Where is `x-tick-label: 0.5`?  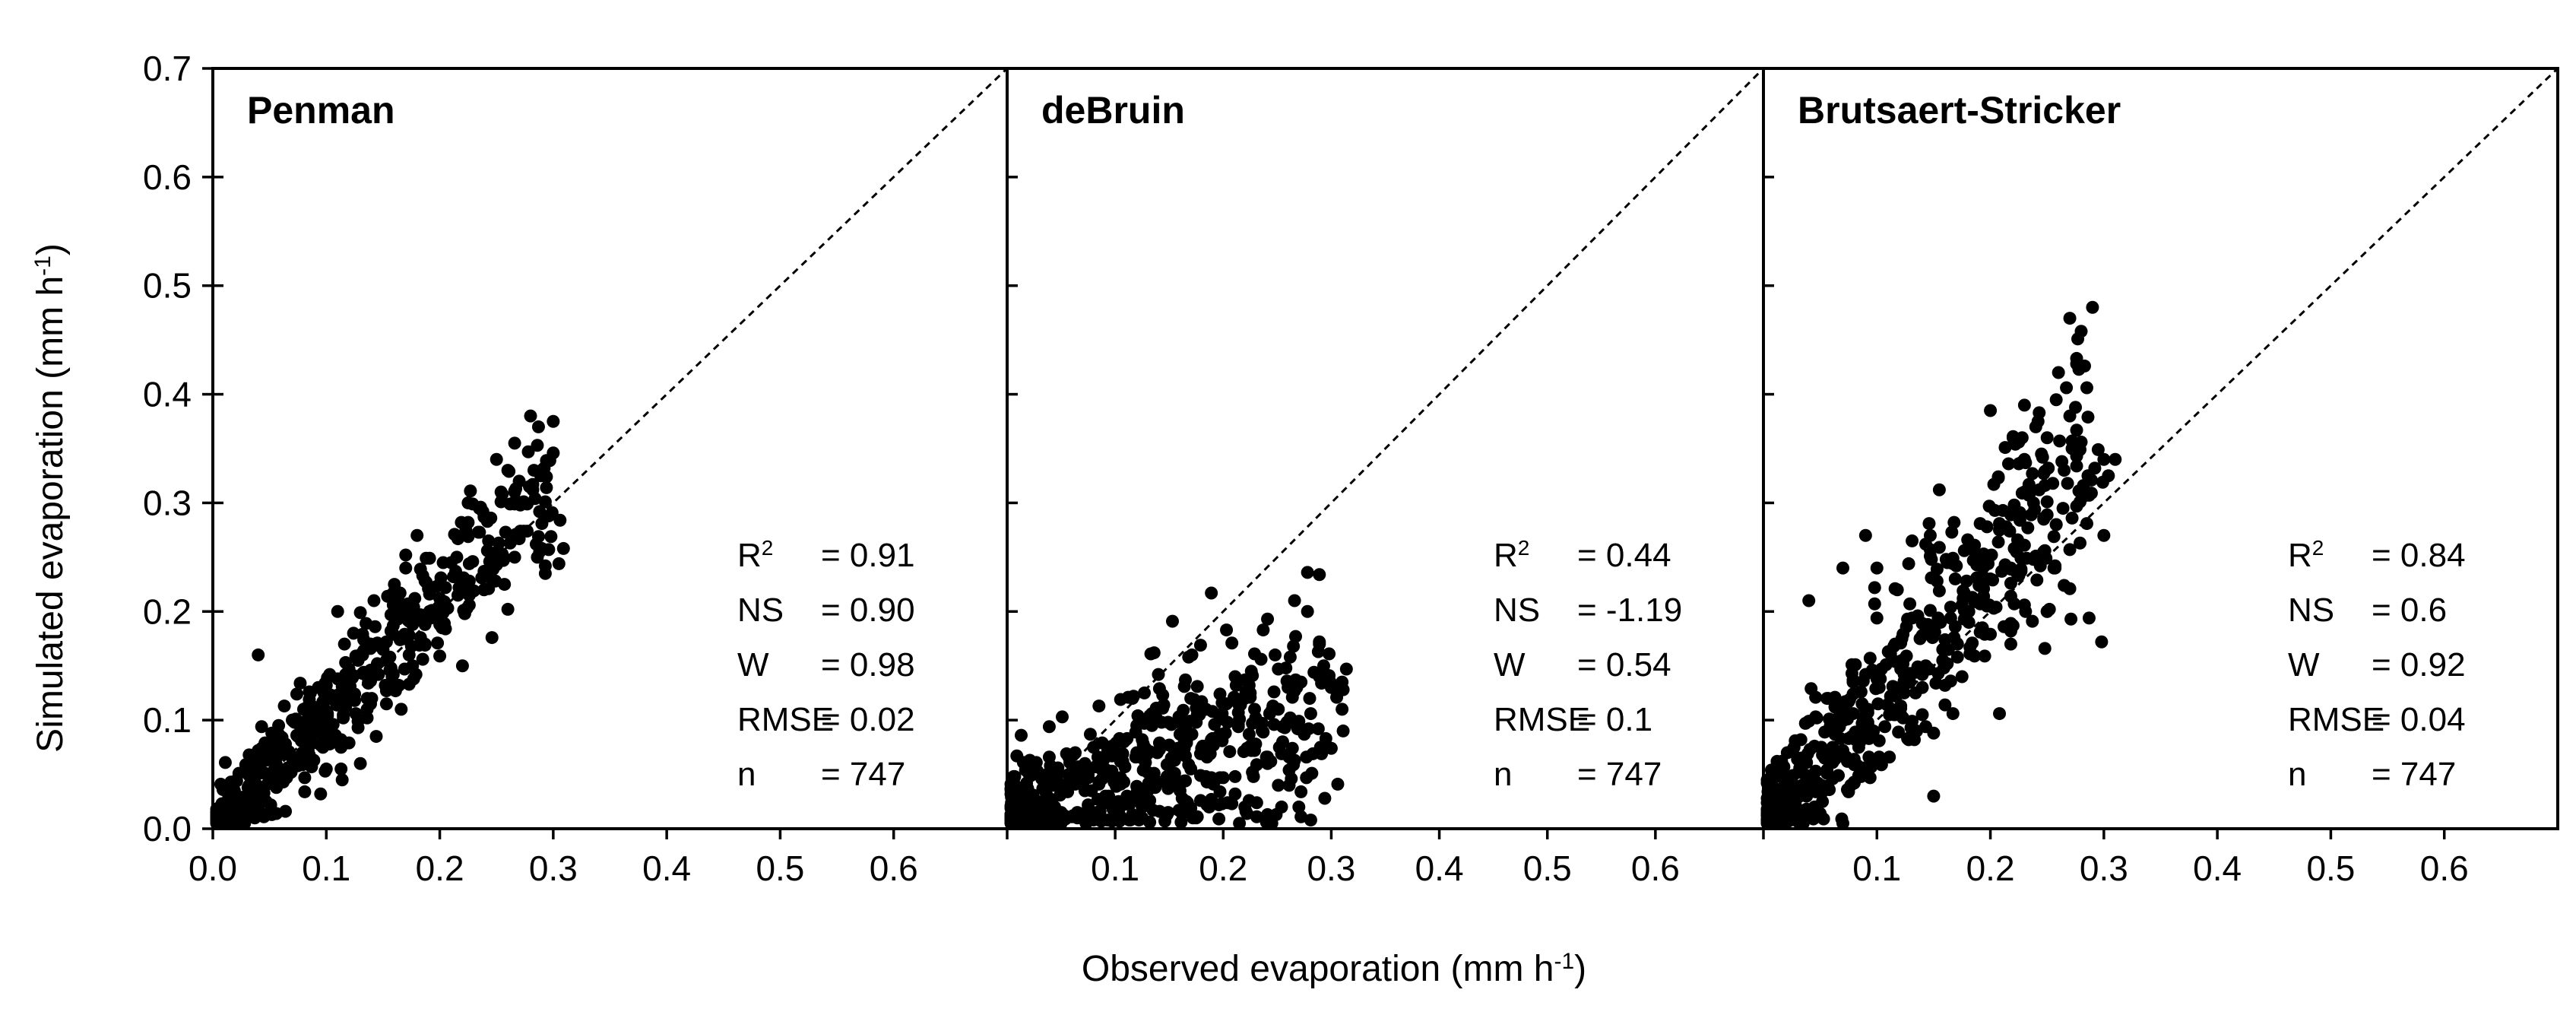
x-tick-label: 0.5 is located at coordinates (2330, 868).